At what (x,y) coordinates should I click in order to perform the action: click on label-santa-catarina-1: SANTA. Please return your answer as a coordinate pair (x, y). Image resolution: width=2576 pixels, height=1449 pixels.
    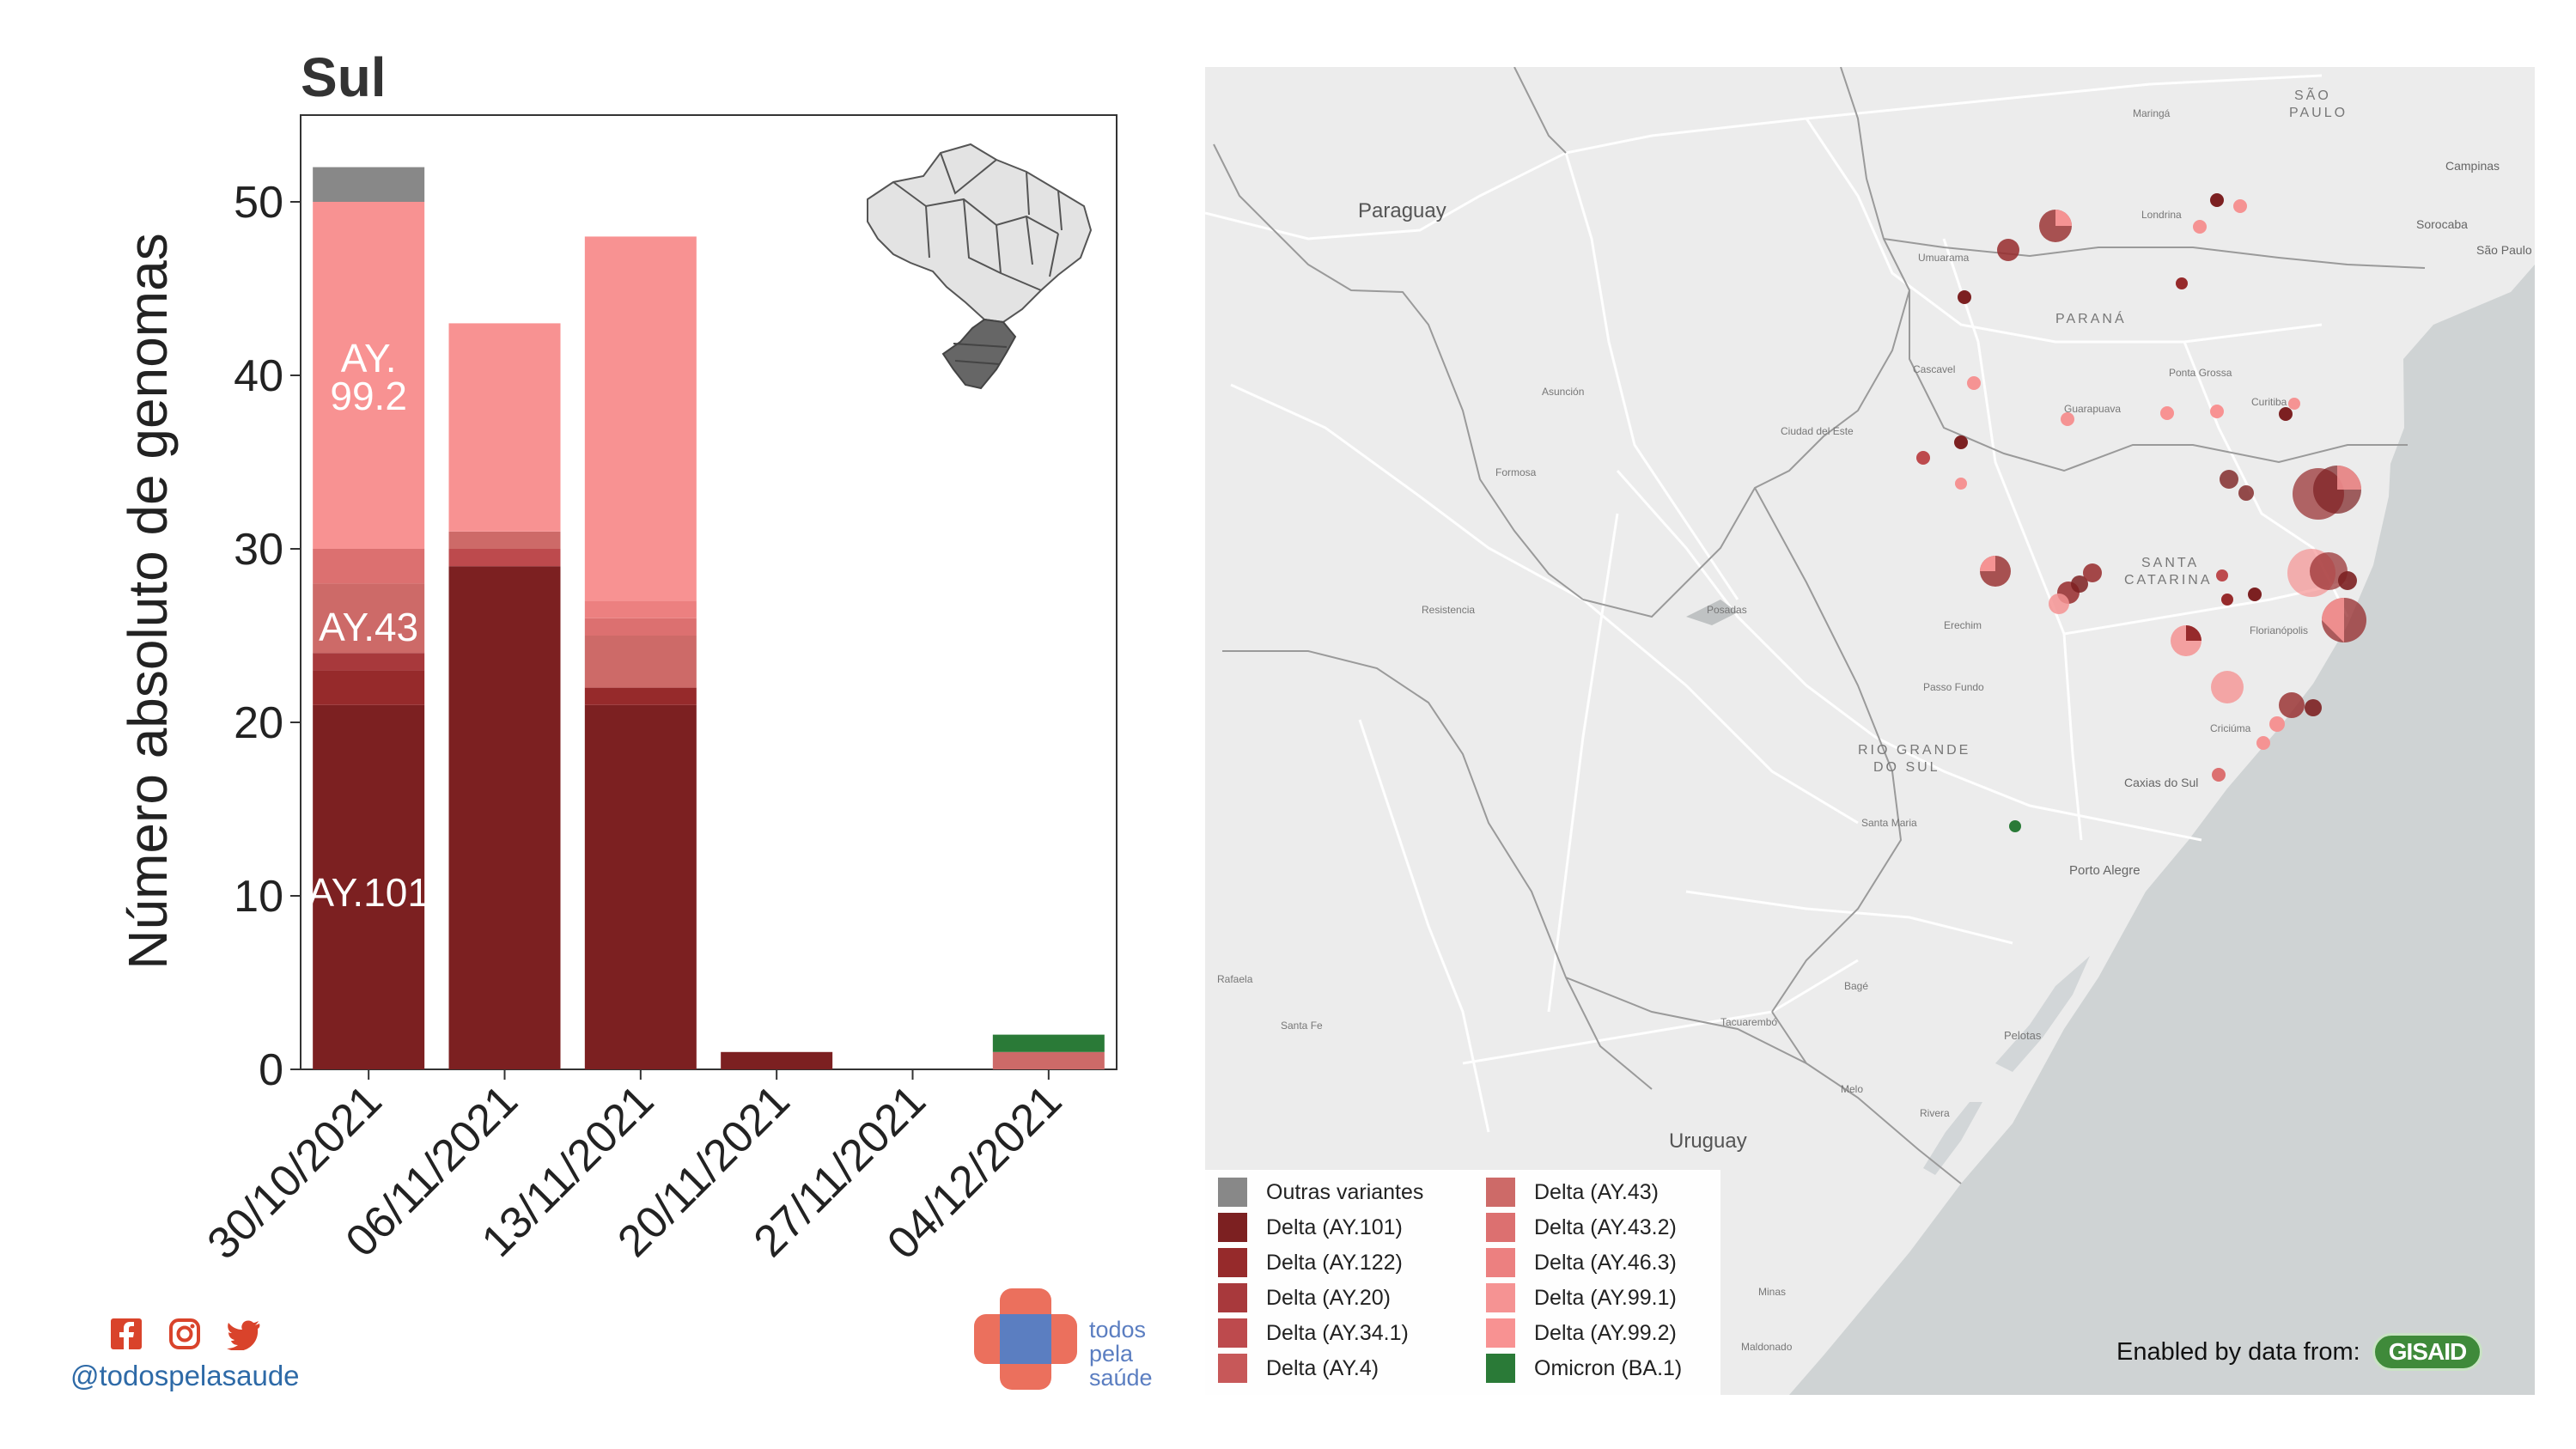
    Looking at the image, I should click on (2170, 563).